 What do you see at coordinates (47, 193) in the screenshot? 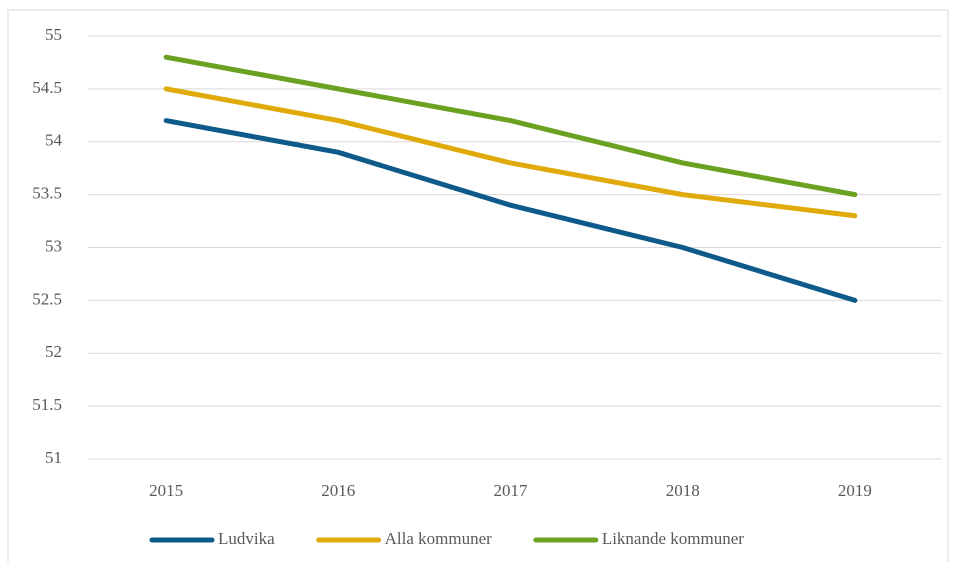
I see `y-tick-label: 53.5` at bounding box center [47, 193].